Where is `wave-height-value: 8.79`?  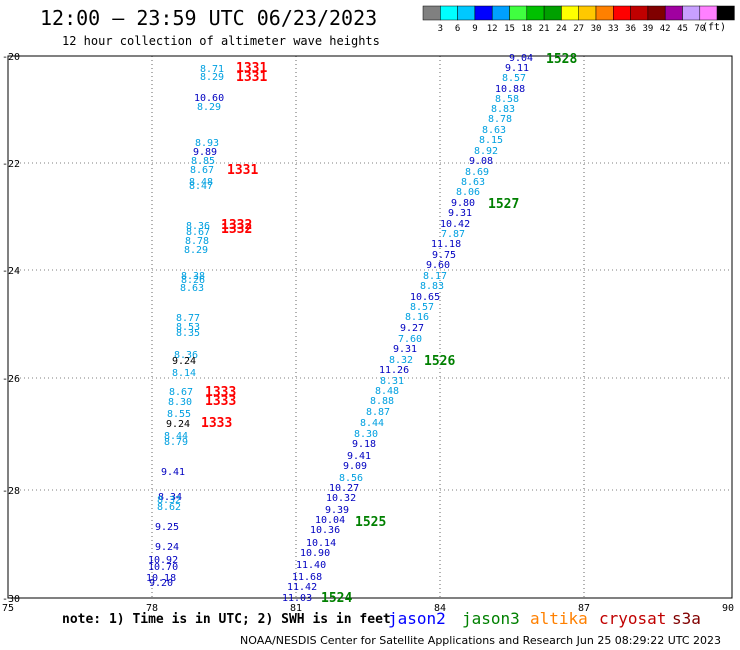 wave-height-value: 8.79 is located at coordinates (176, 442).